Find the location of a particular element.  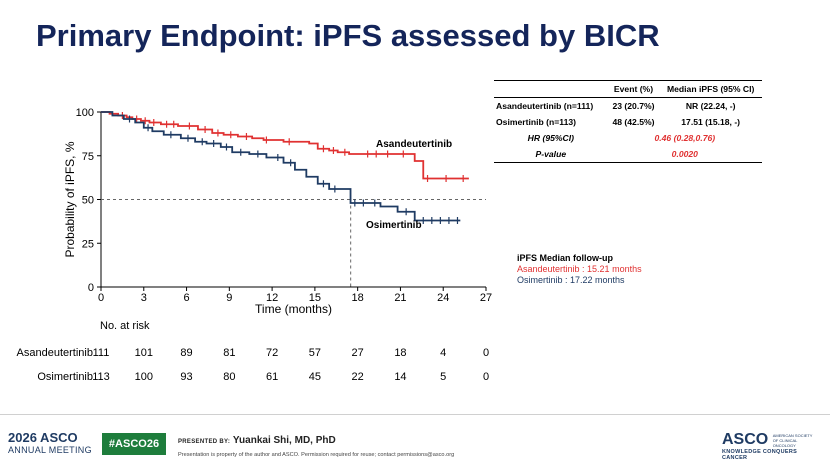

y-tick-label: 100 is located at coordinates (85, 113).